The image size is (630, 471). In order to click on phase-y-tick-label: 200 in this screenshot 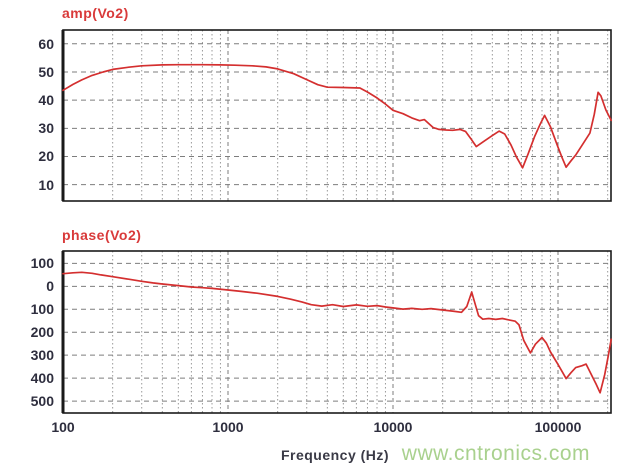, I will do `click(42, 332)`.